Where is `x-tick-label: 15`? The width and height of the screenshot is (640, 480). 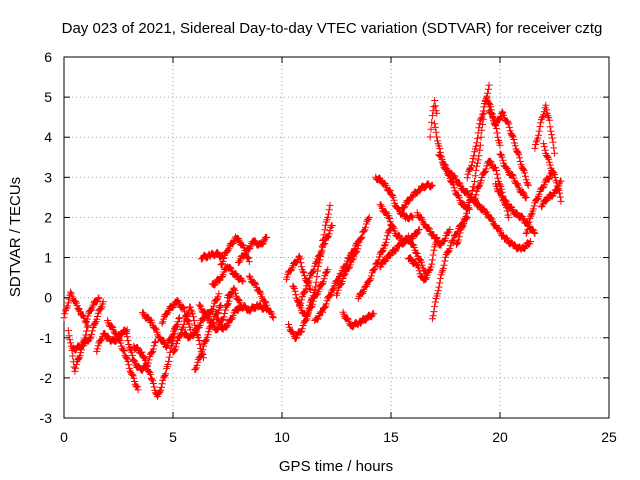 x-tick-label: 15 is located at coordinates (391, 437).